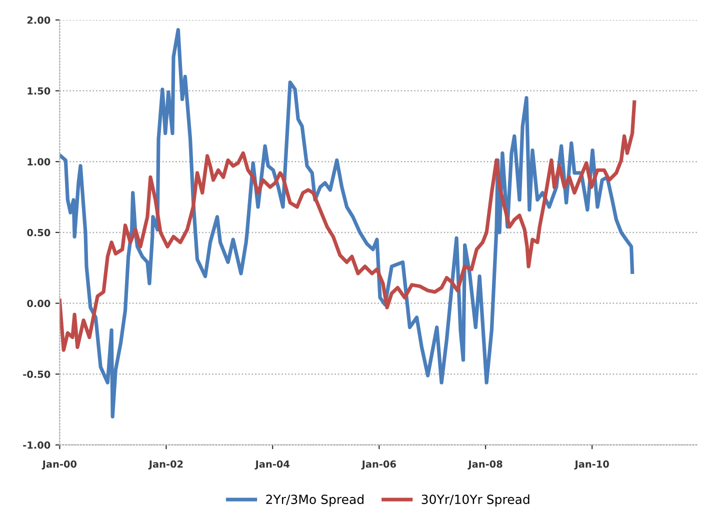  I want to click on legend-label: 30Yr/10Yr Spread, so click(476, 500).